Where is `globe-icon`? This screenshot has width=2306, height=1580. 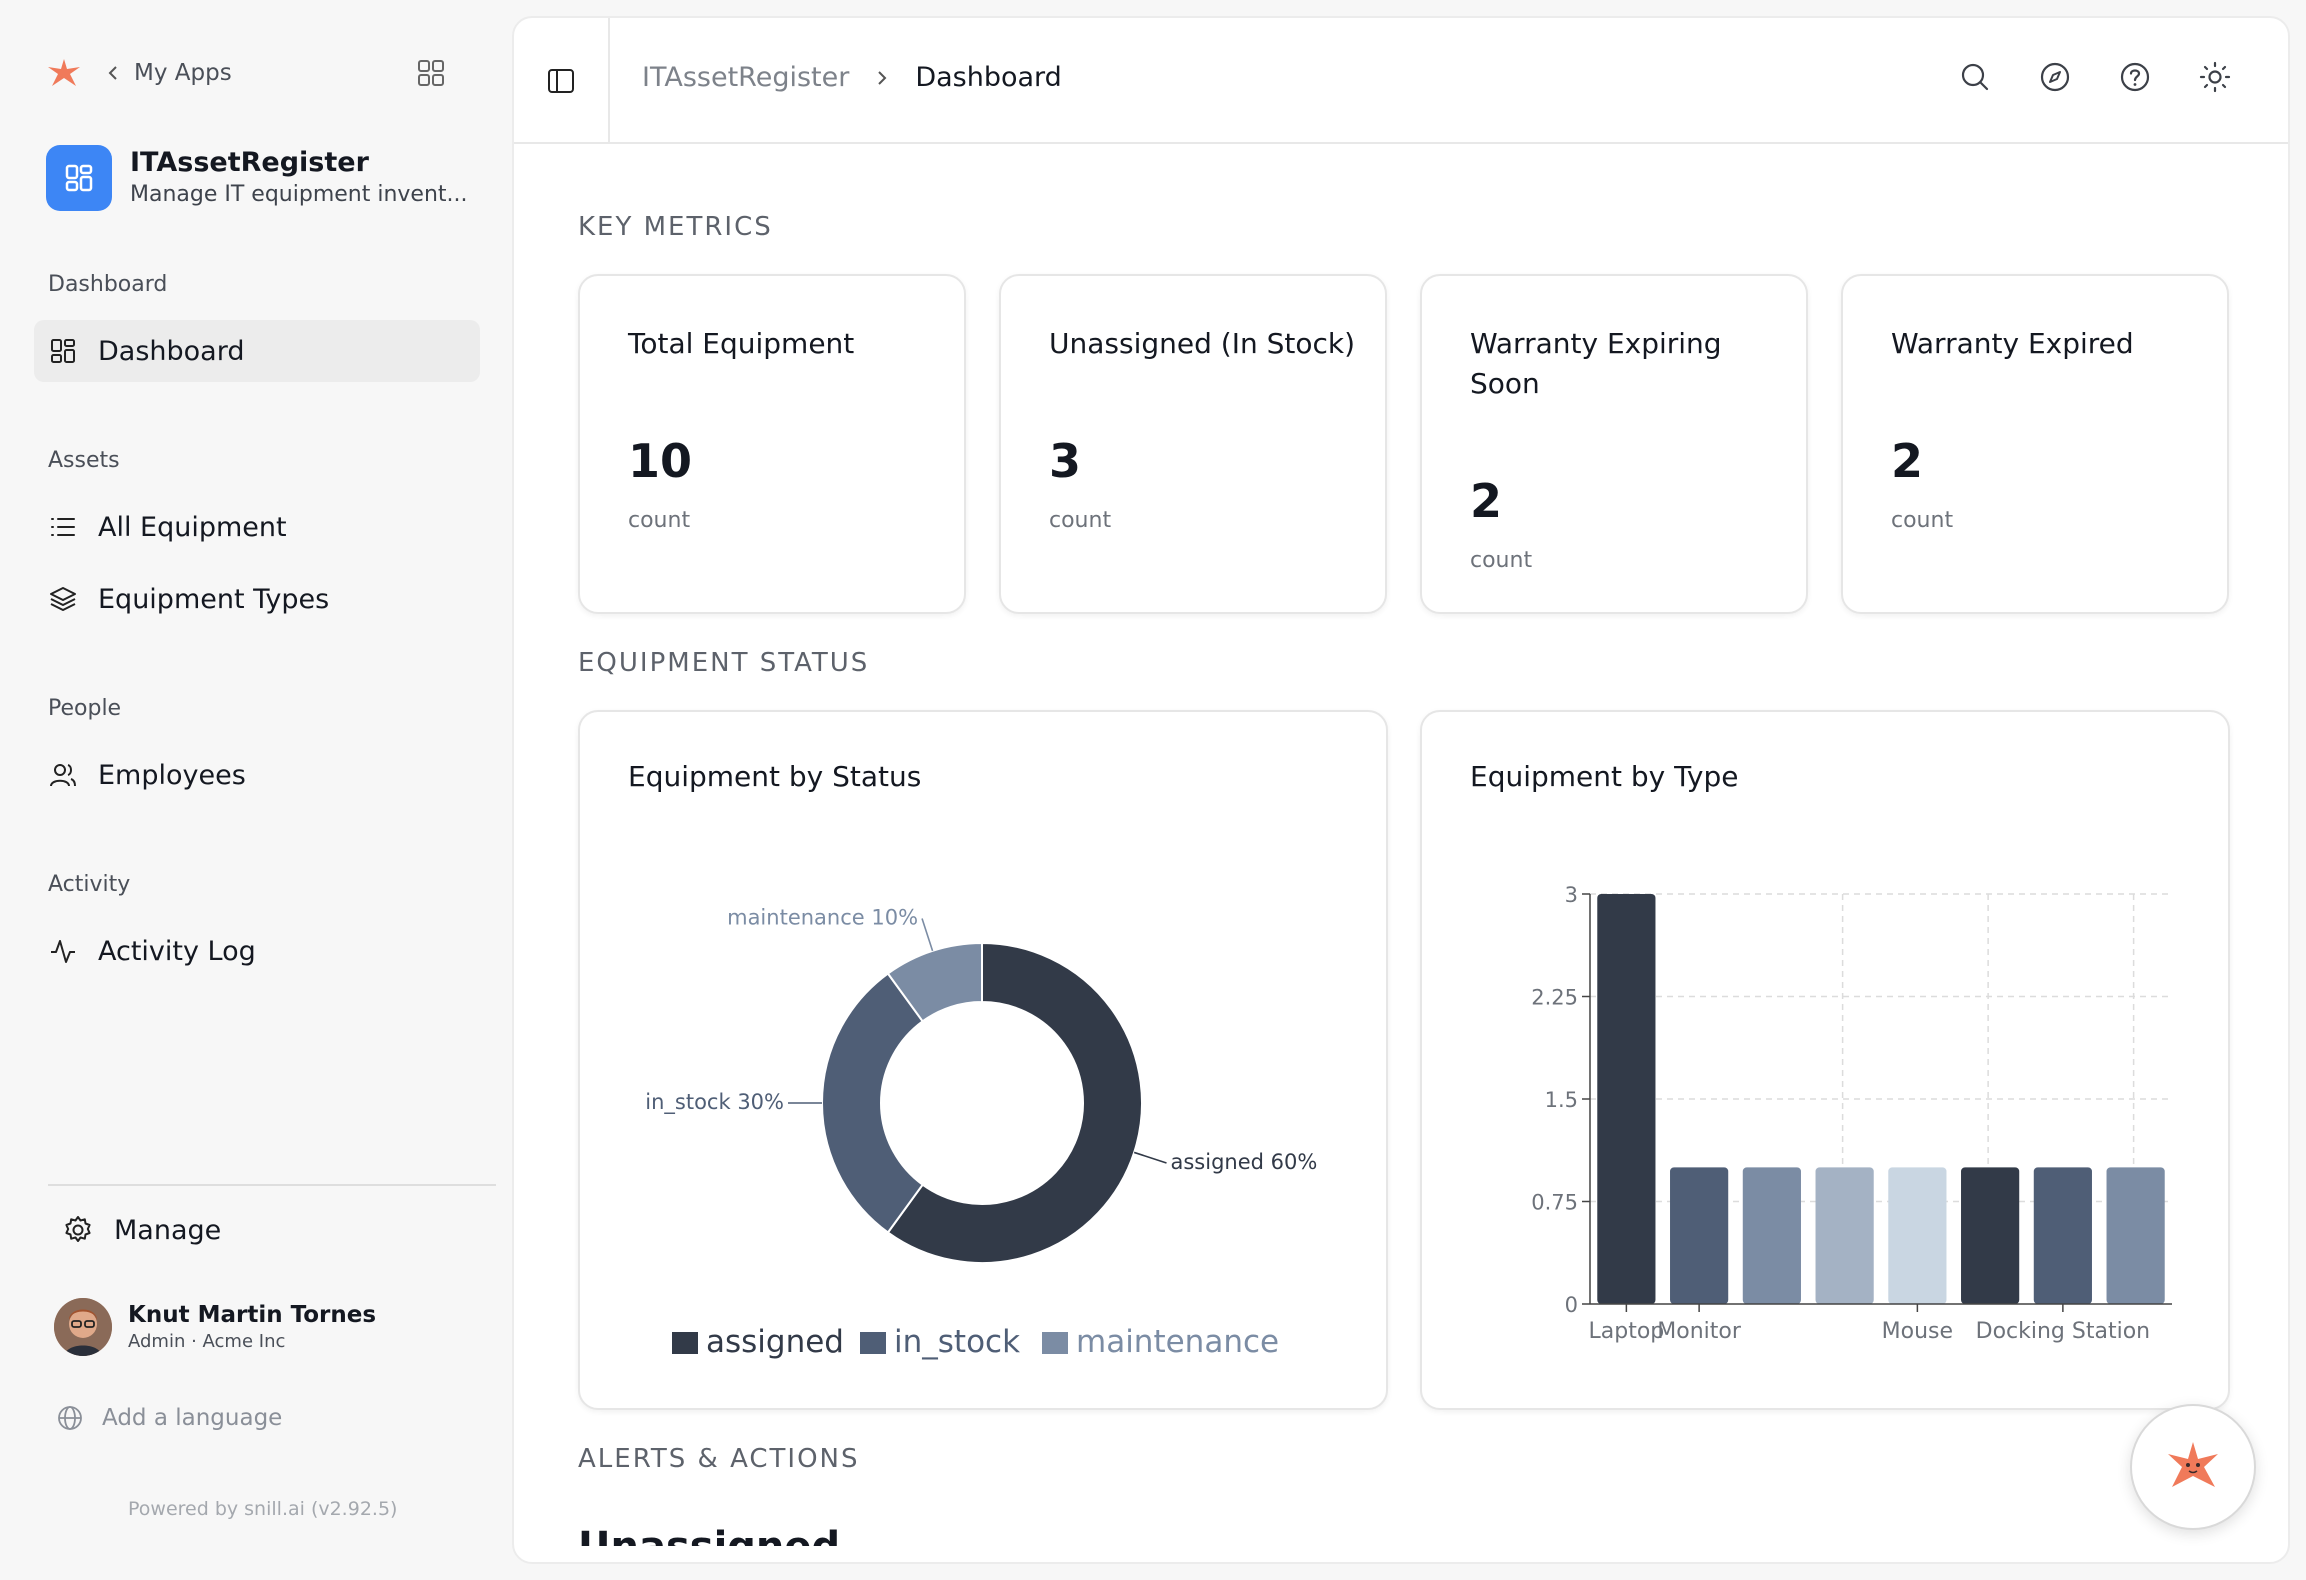
globe-icon is located at coordinates (70, 1418).